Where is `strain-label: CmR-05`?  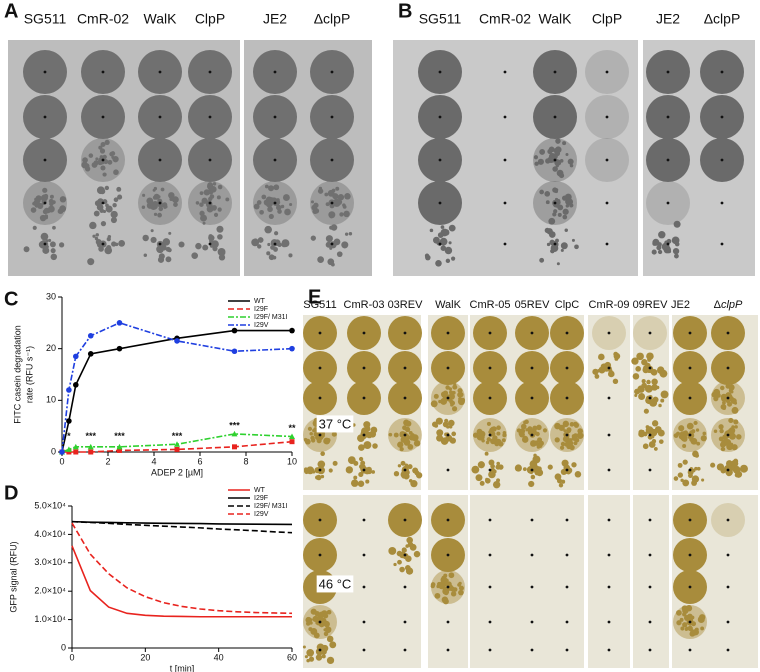
strain-label: CmR-05 is located at coordinates (490, 305).